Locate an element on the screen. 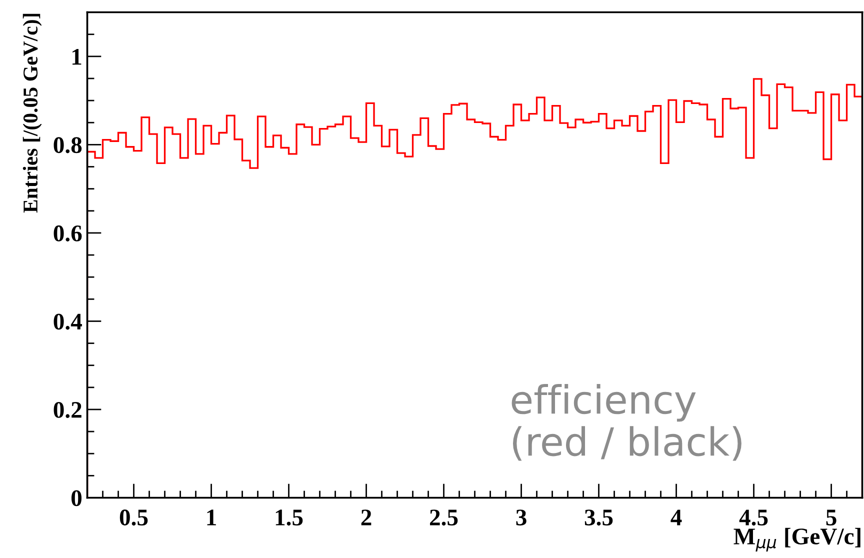  annotation: efficiency (red / black) is located at coordinates (627, 422).